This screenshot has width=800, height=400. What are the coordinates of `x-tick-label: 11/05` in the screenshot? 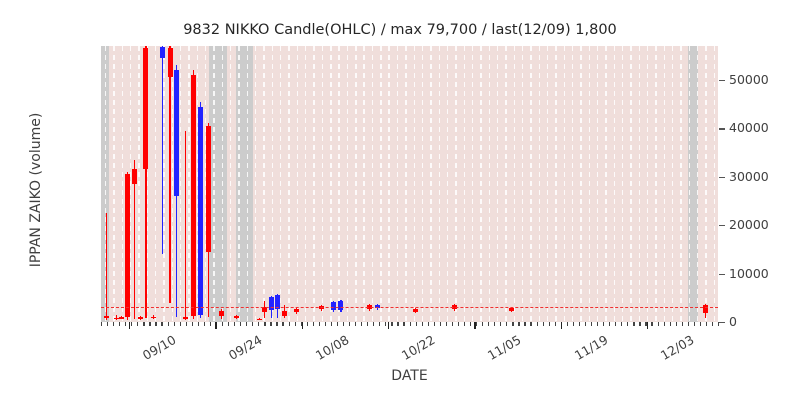 It's located at (504, 348).